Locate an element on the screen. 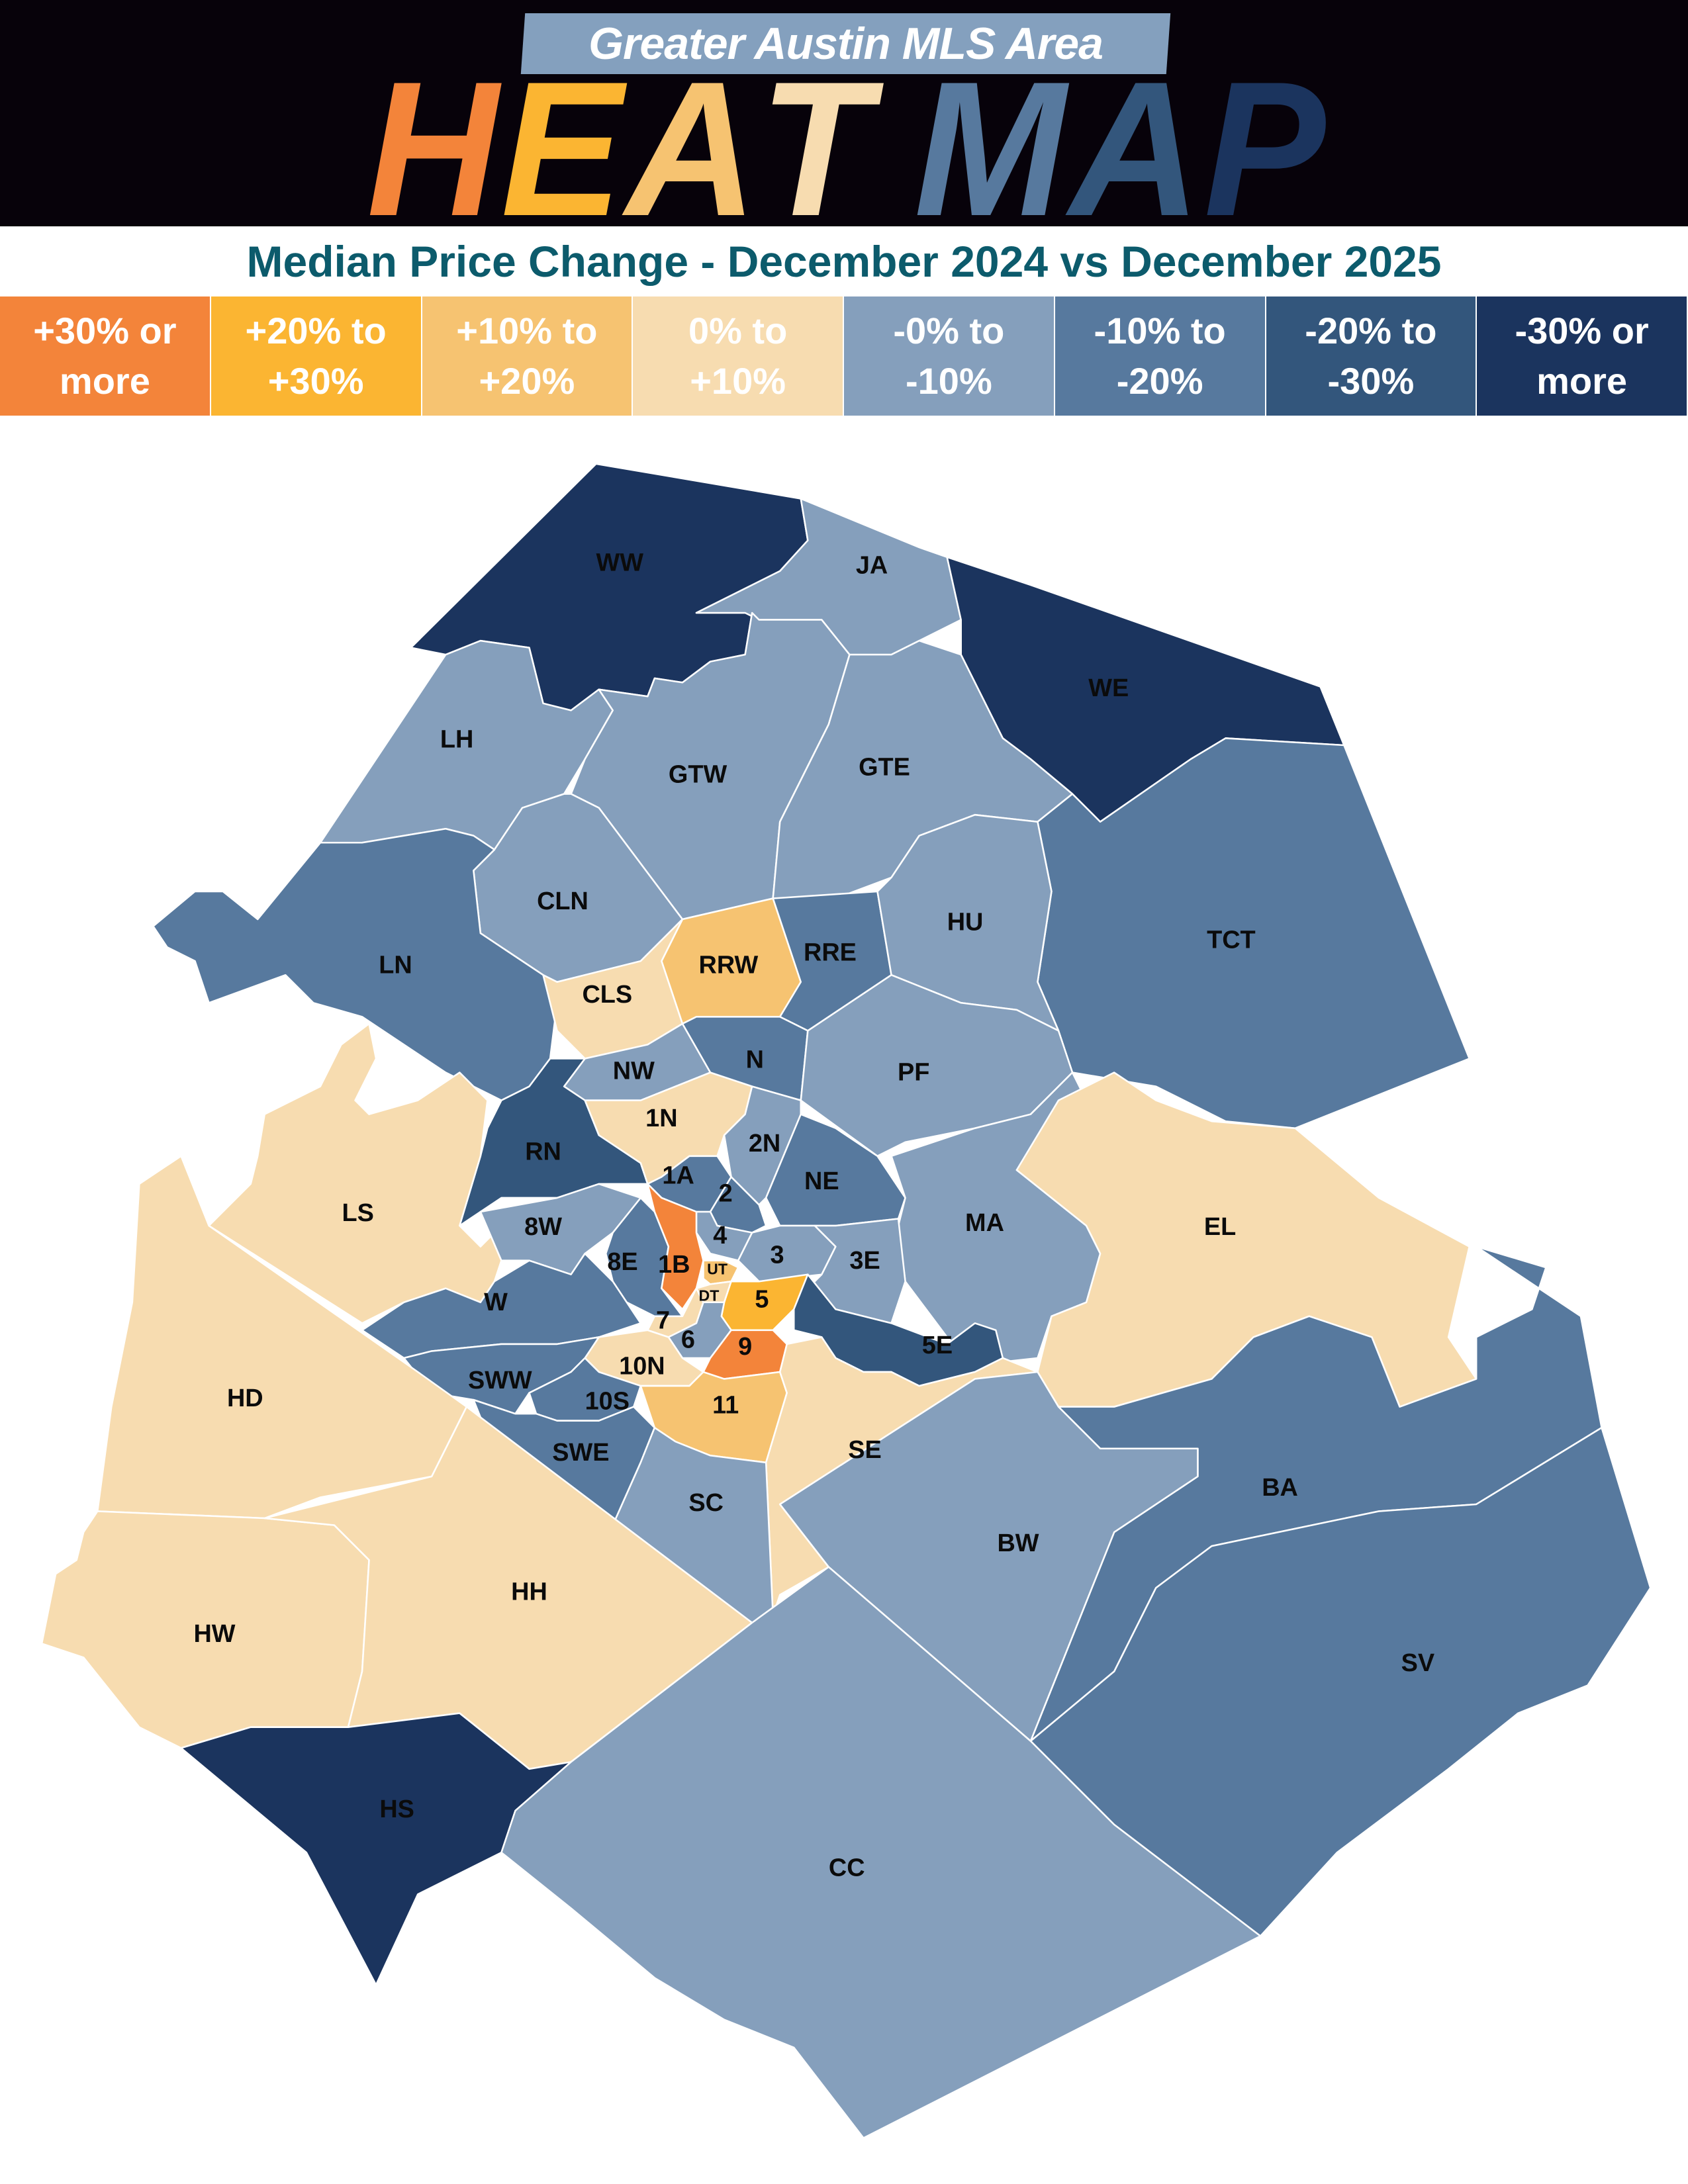 The width and height of the screenshot is (1688, 2184). legend-label-line1: -30% or is located at coordinates (1582, 331).